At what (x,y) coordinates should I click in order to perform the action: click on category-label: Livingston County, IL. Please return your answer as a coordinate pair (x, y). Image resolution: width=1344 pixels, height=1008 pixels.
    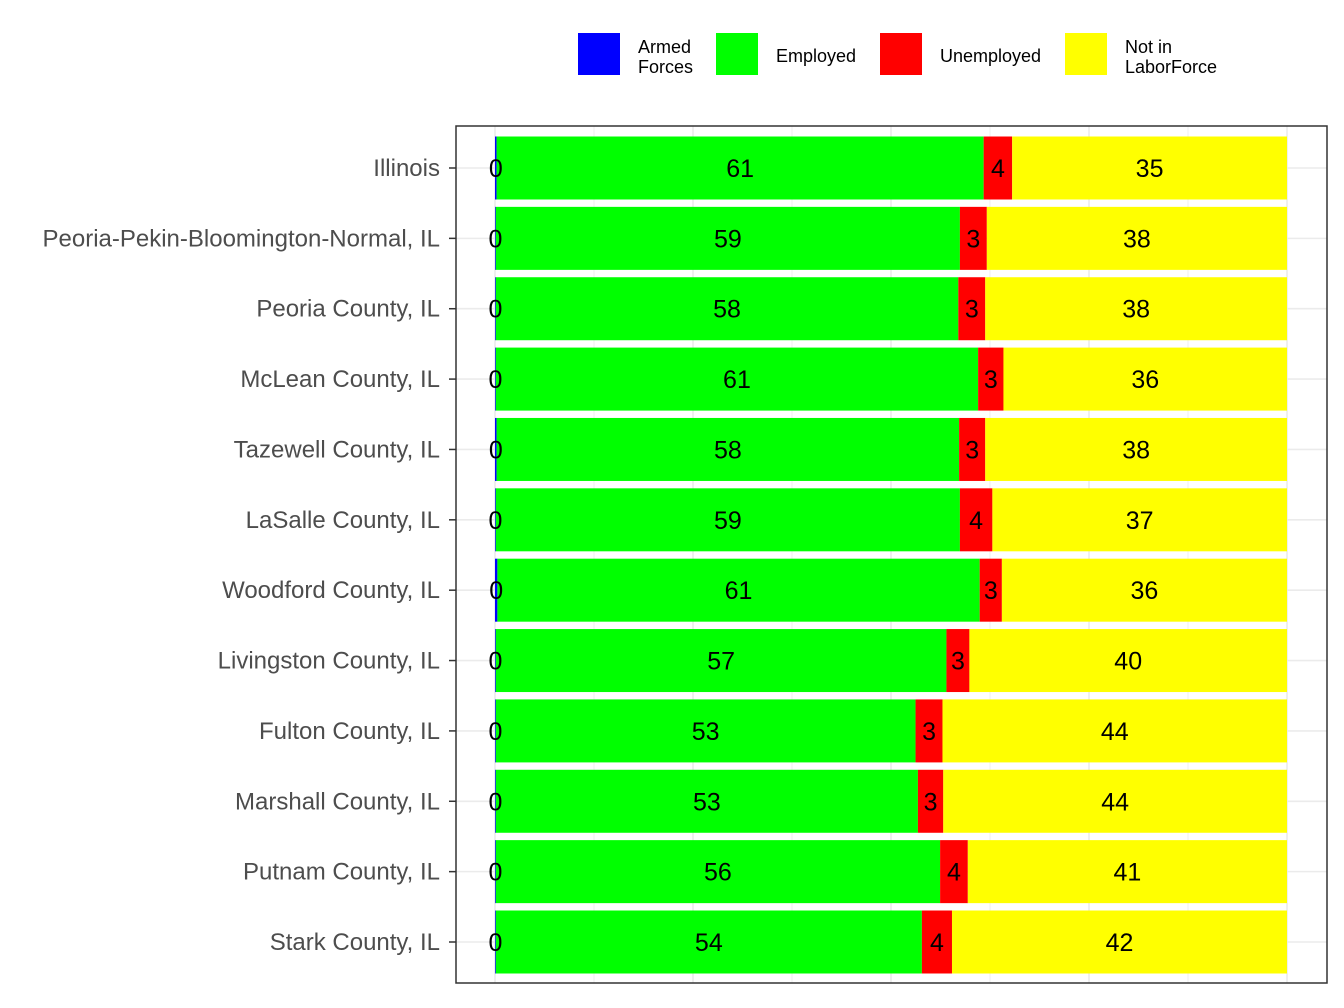
    Looking at the image, I should click on (329, 661).